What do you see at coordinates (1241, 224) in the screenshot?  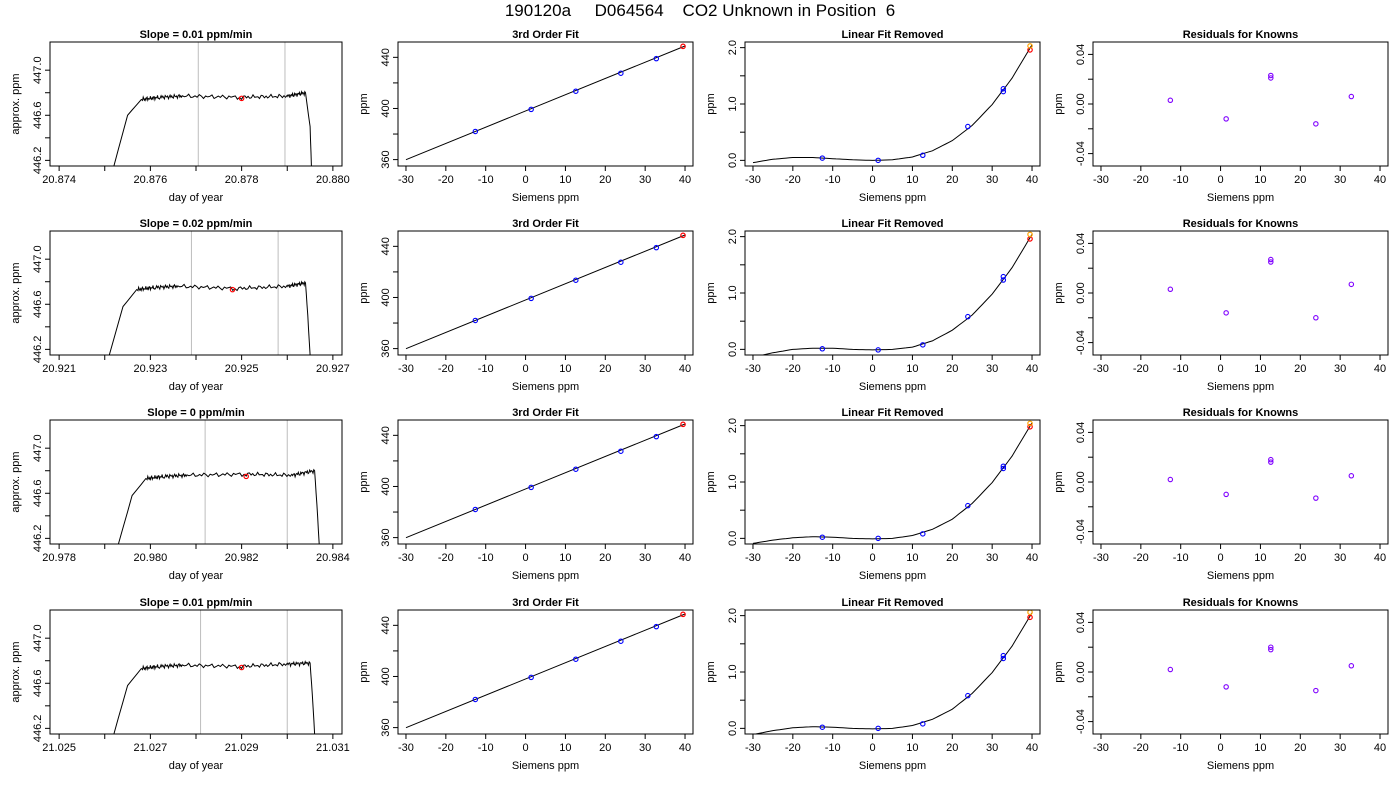 I see `plot-title: Residuals for Knowns` at bounding box center [1241, 224].